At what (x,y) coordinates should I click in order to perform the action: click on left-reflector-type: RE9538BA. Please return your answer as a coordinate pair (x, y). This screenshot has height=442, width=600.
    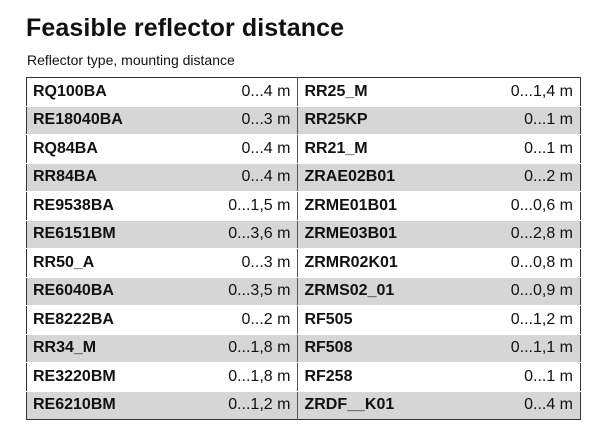
    Looking at the image, I should click on (103, 206).